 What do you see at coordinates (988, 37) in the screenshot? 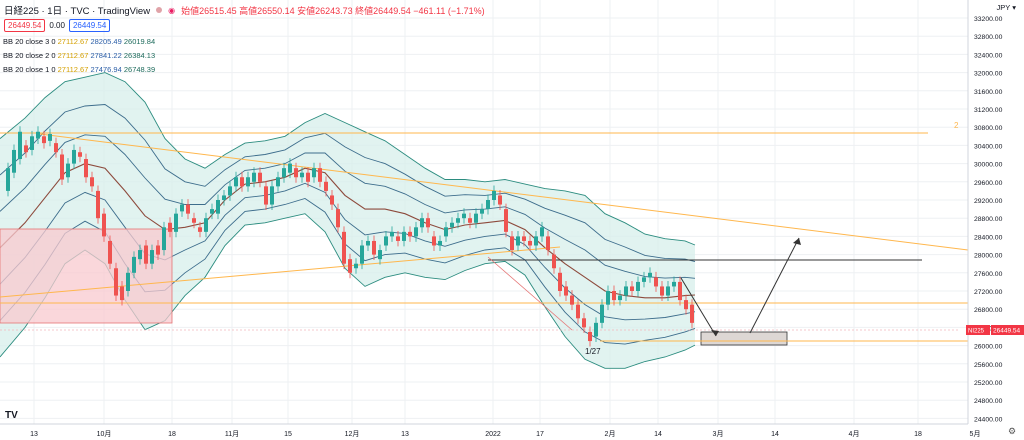
I see `y-tick-label: 32800.00` at bounding box center [988, 37].